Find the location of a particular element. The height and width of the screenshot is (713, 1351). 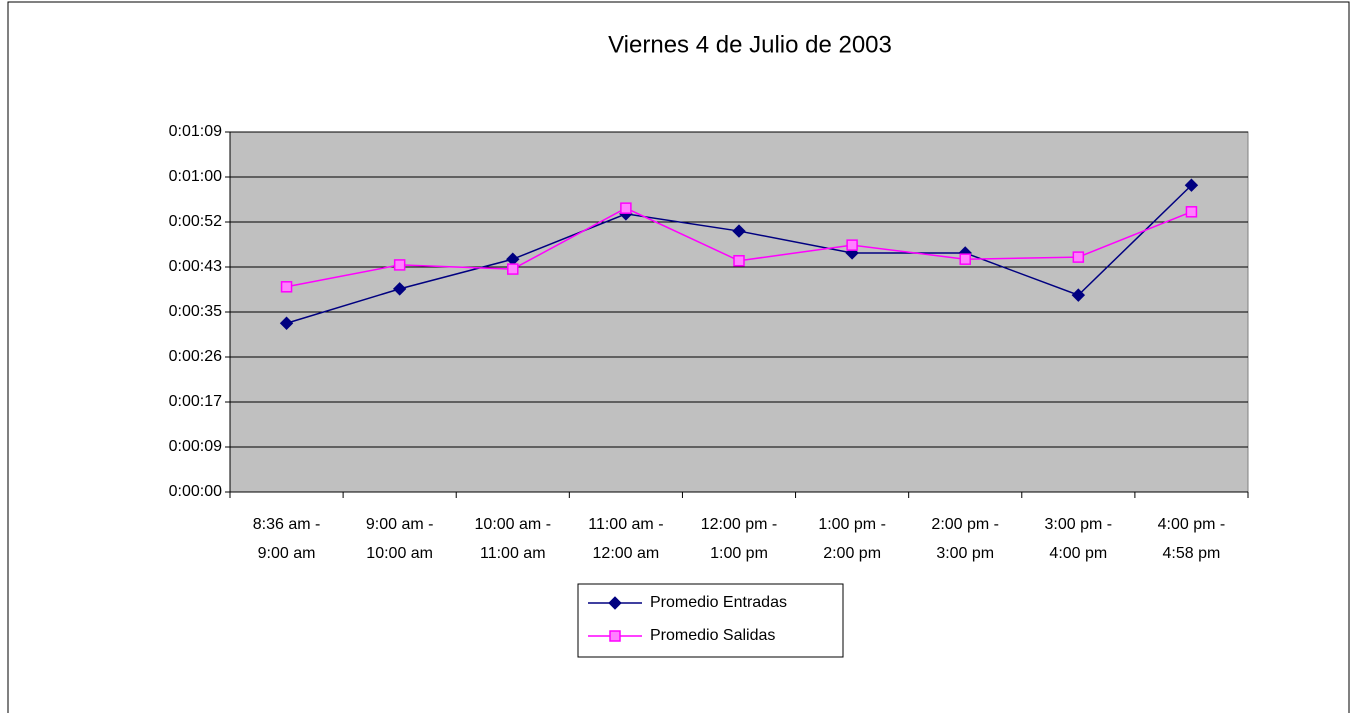

x-tick-label: 1:00 pm is located at coordinates (739, 553).